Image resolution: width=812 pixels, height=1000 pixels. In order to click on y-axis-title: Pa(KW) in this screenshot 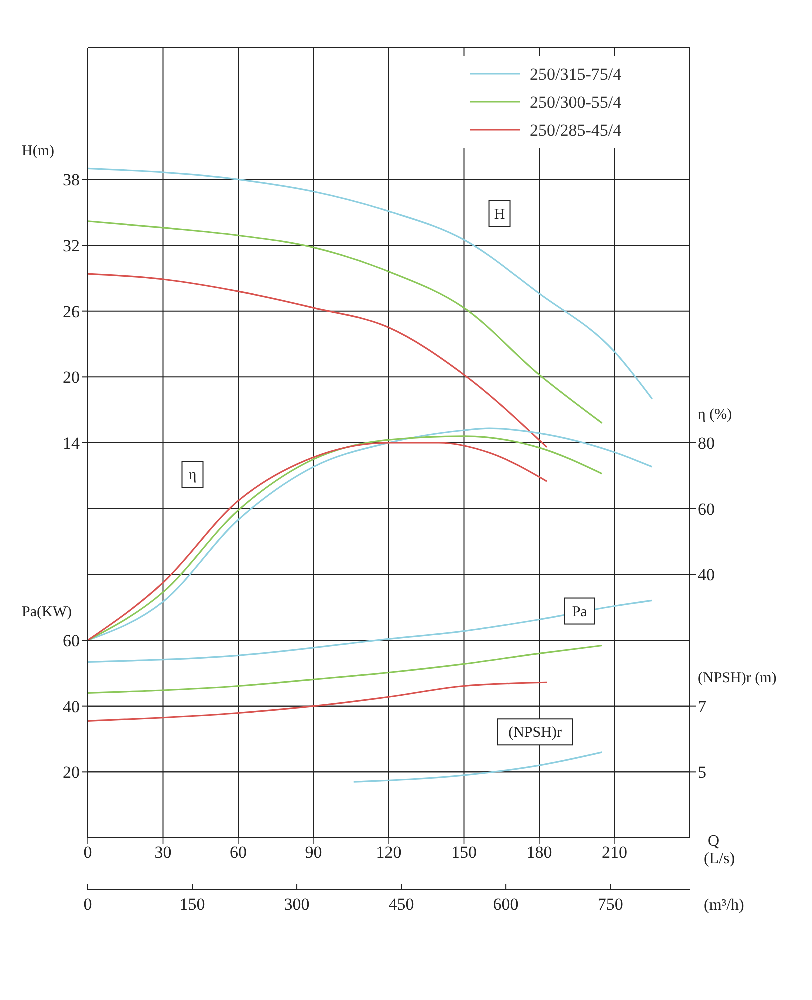, I will do `click(47, 612)`.